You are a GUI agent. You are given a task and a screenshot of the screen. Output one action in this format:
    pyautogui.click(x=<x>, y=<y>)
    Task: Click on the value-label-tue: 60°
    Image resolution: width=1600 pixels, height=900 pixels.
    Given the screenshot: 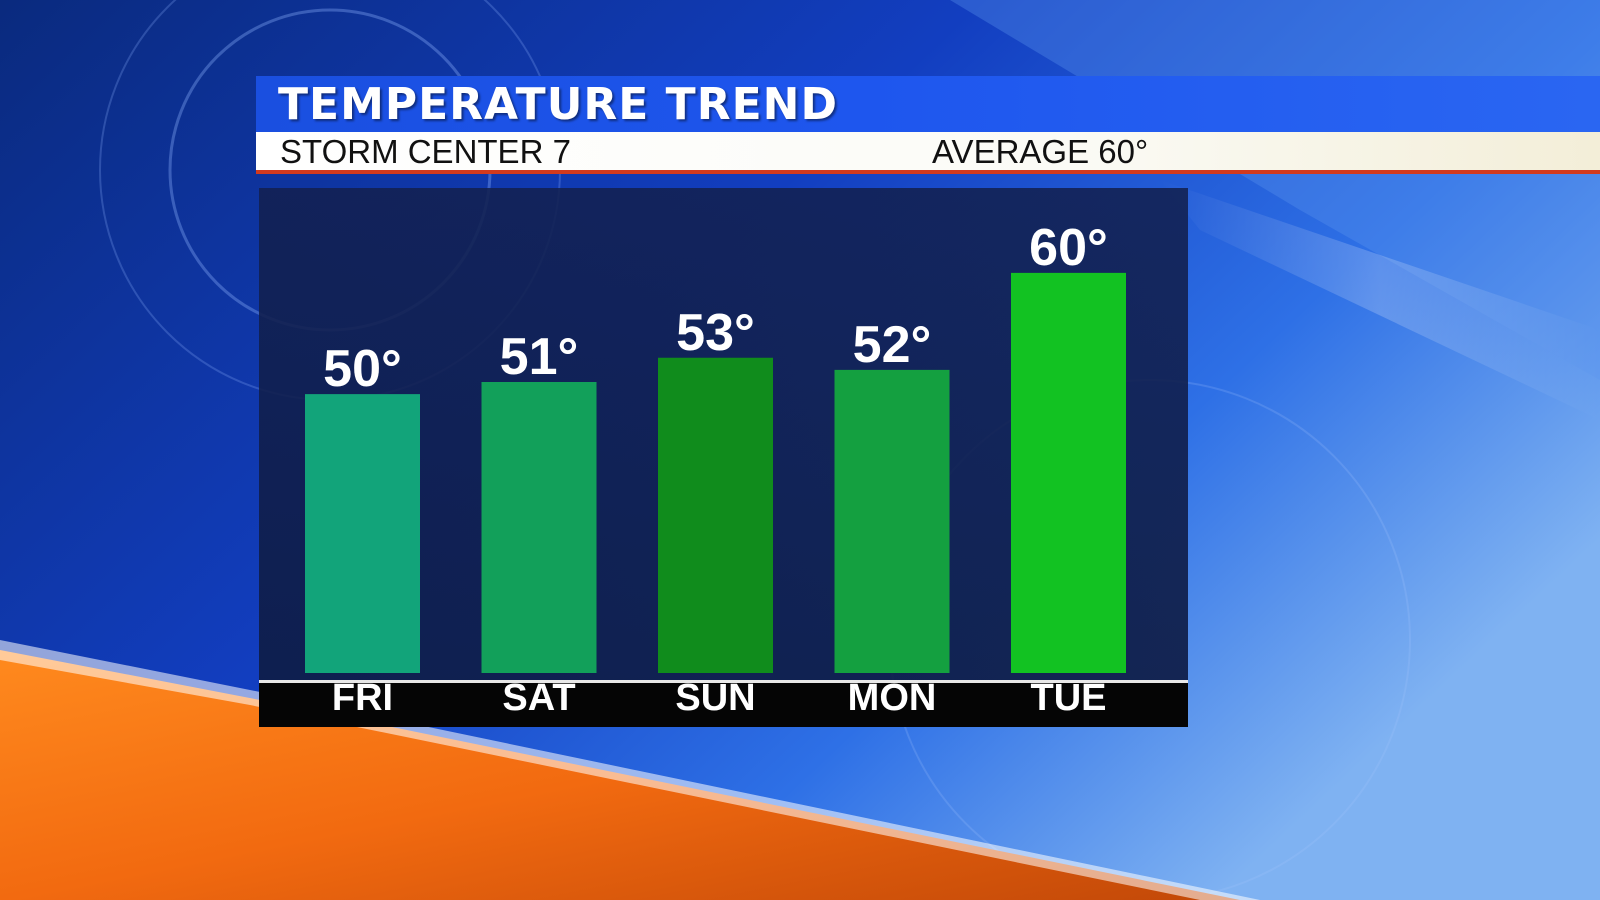 What is the action you would take?
    pyautogui.click(x=1068, y=248)
    